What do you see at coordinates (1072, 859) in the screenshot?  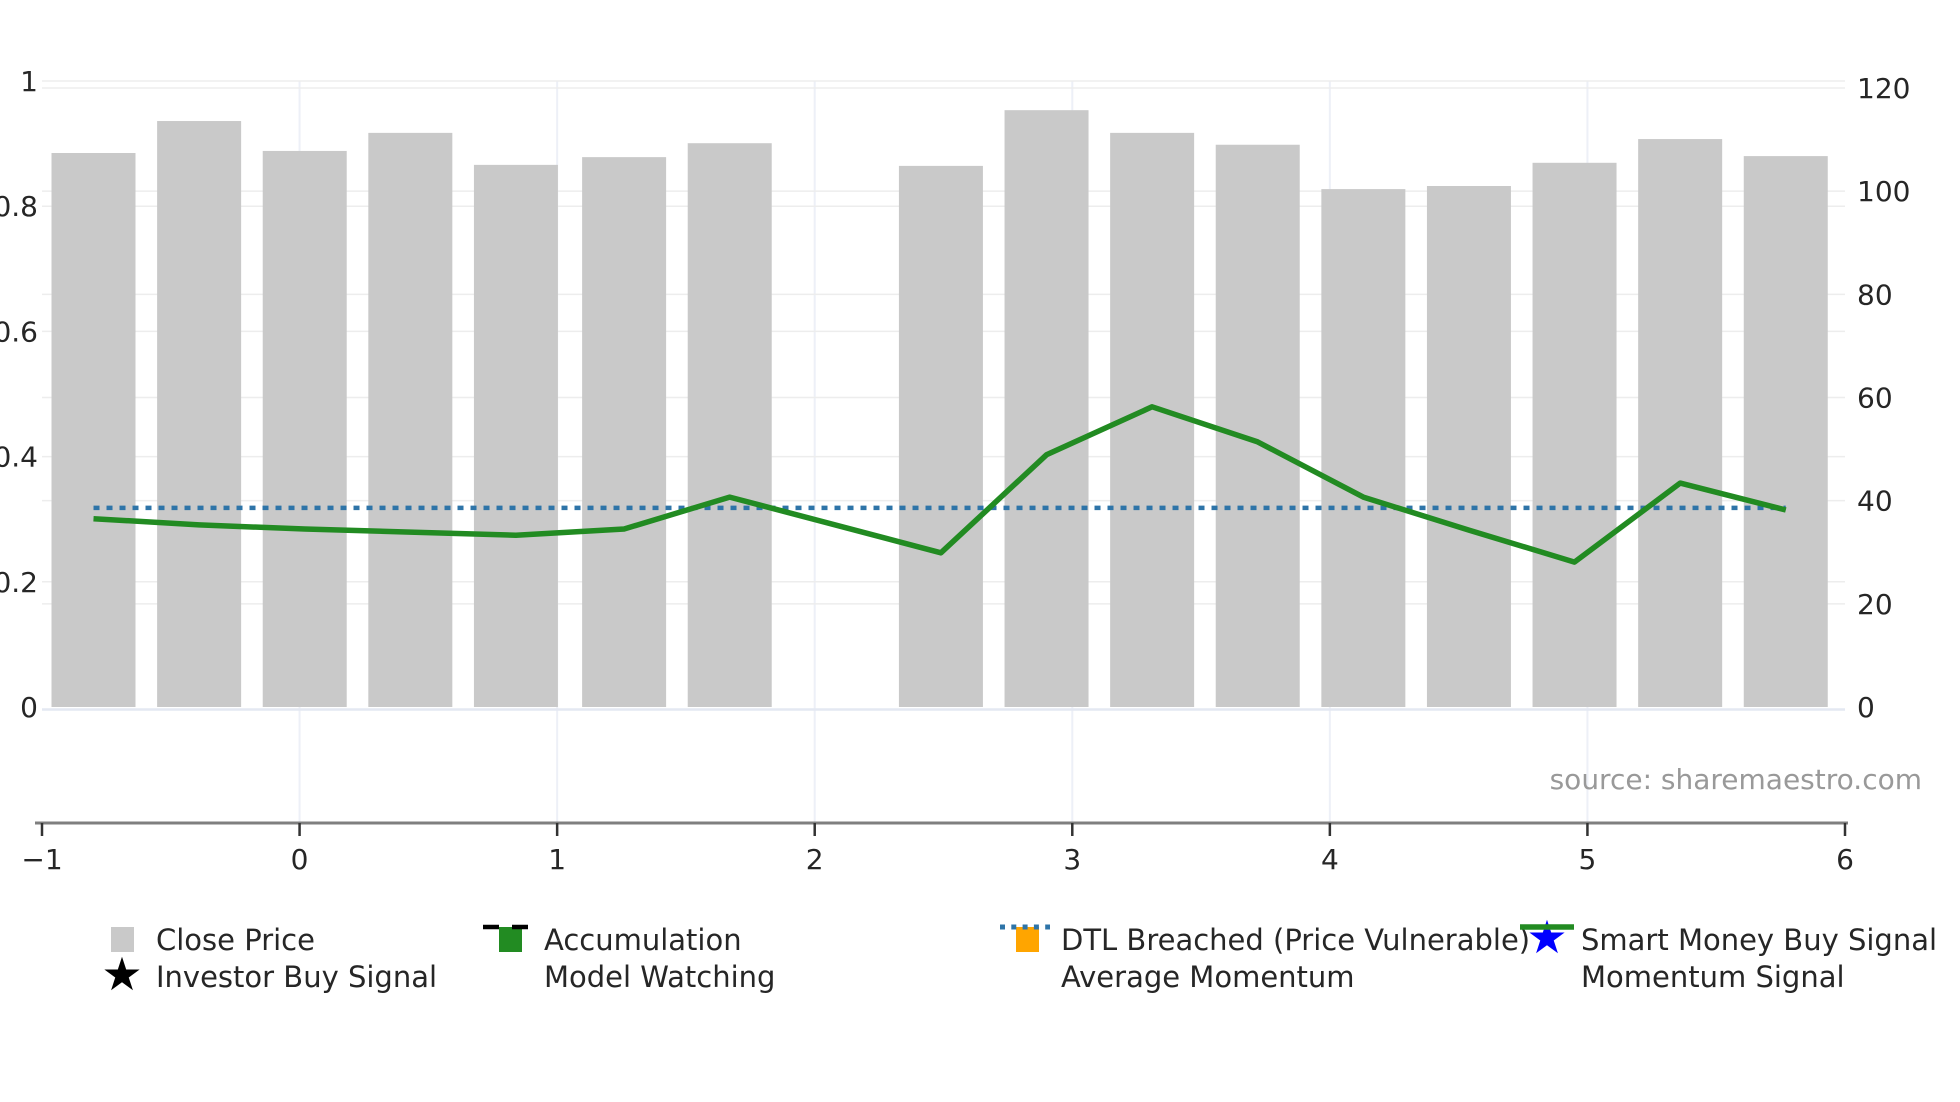 I see `x-tick-label: 3` at bounding box center [1072, 859].